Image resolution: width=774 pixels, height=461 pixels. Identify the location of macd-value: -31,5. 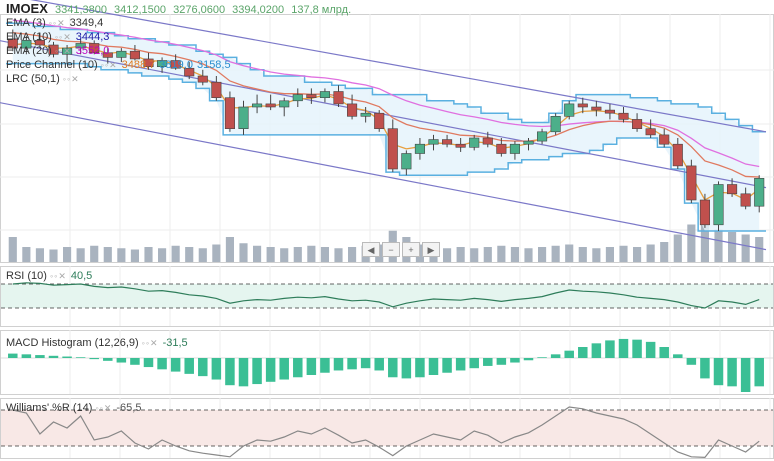
(175, 343).